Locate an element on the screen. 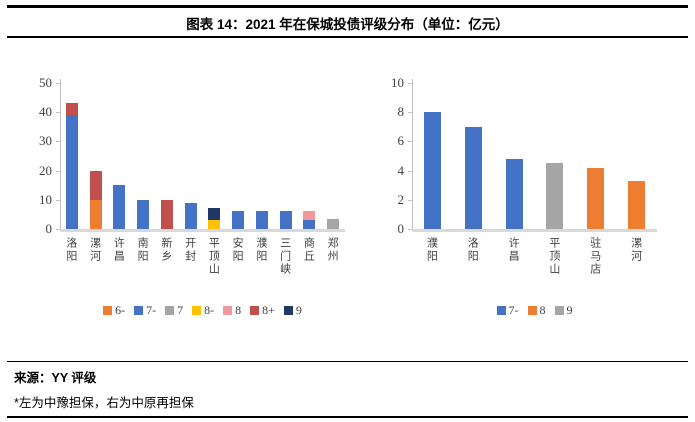  y-axis-tick-label: 4 is located at coordinates (401, 170).